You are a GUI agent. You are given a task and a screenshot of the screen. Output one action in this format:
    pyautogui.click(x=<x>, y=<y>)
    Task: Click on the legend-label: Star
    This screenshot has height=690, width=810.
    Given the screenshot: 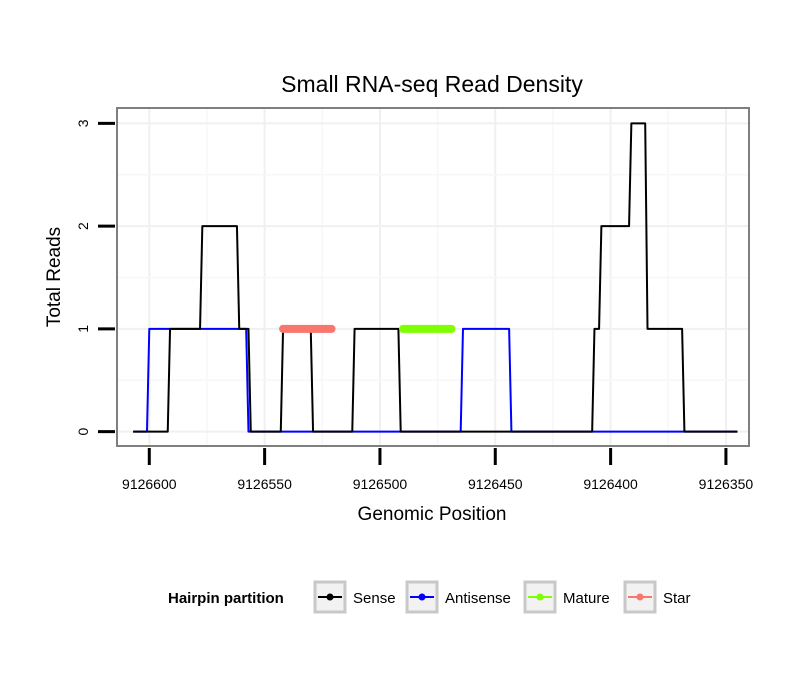 What is the action you would take?
    pyautogui.click(x=677, y=598)
    